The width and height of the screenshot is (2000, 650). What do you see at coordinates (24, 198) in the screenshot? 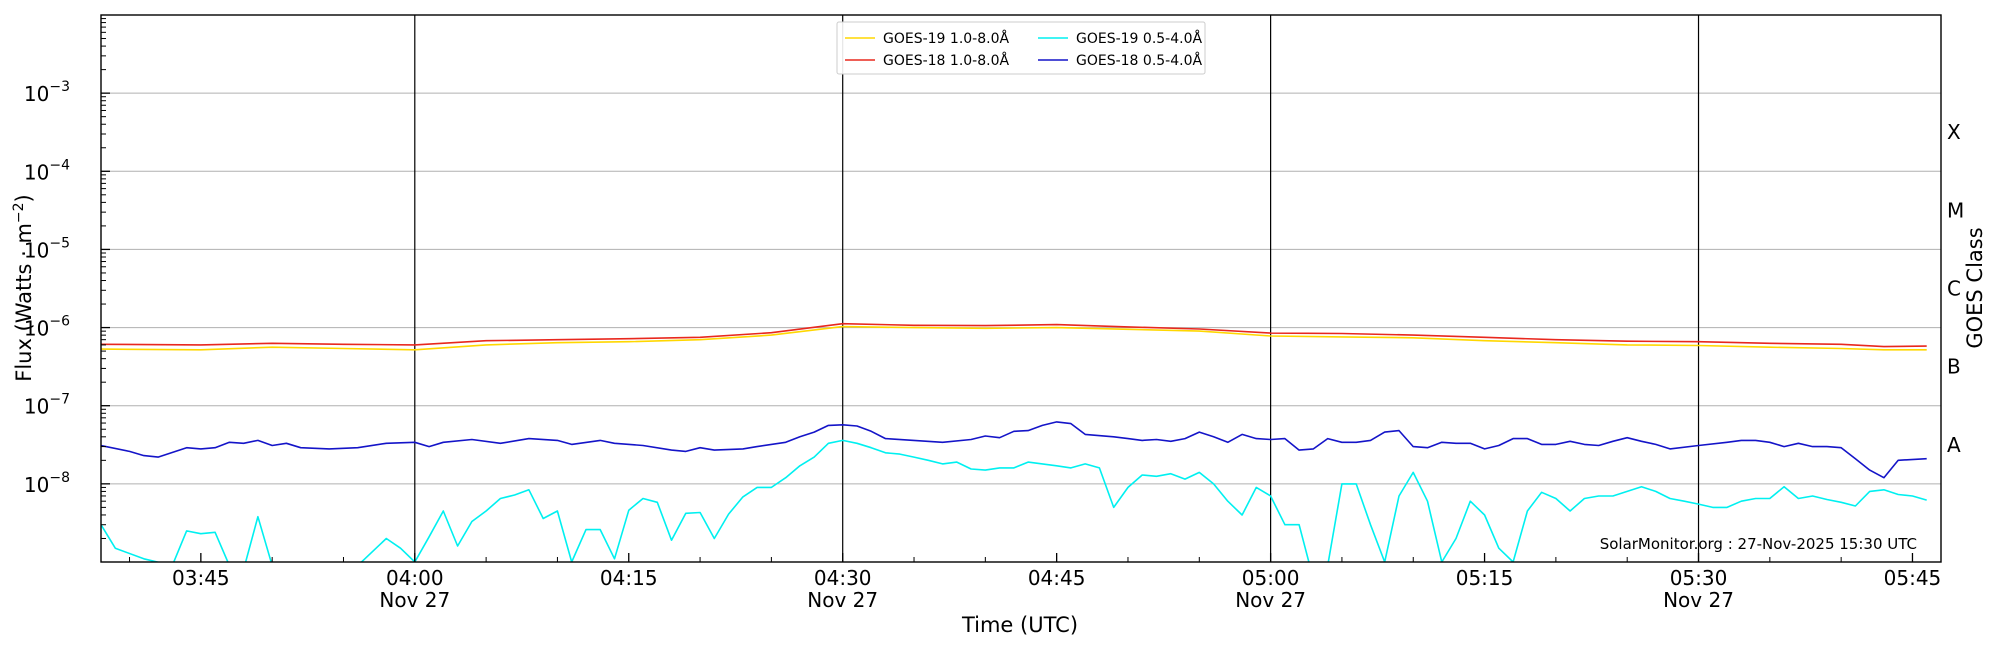
I see `y-axis-title-close: )` at bounding box center [24, 198].